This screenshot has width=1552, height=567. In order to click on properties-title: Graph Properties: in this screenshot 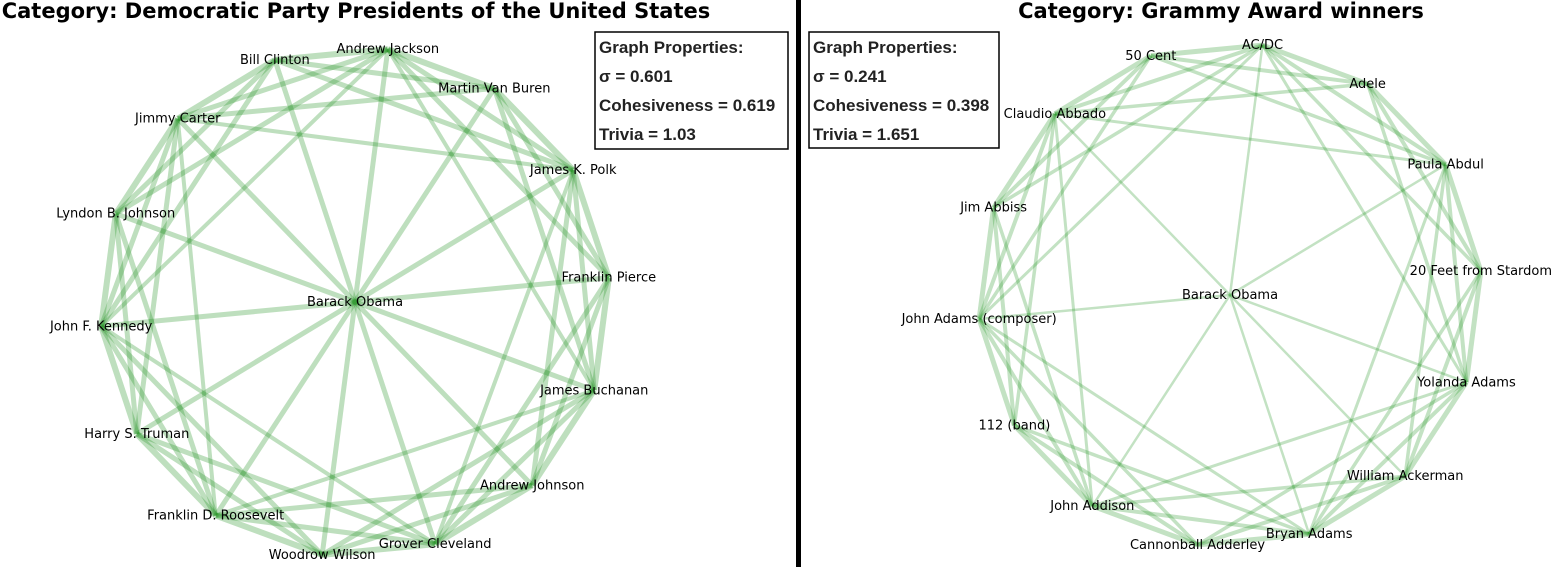, I will do `click(671, 47)`.